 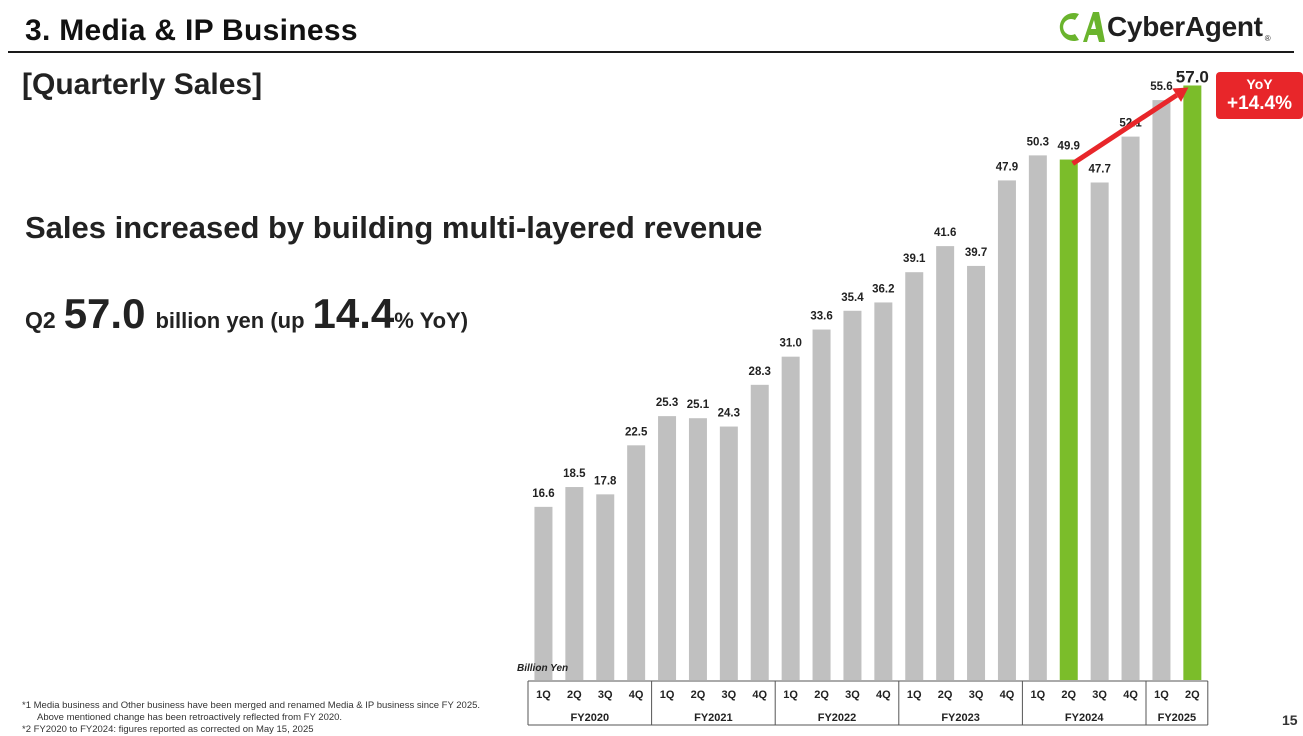 What do you see at coordinates (852, 298) in the screenshot?
I see `data-label: 35.4` at bounding box center [852, 298].